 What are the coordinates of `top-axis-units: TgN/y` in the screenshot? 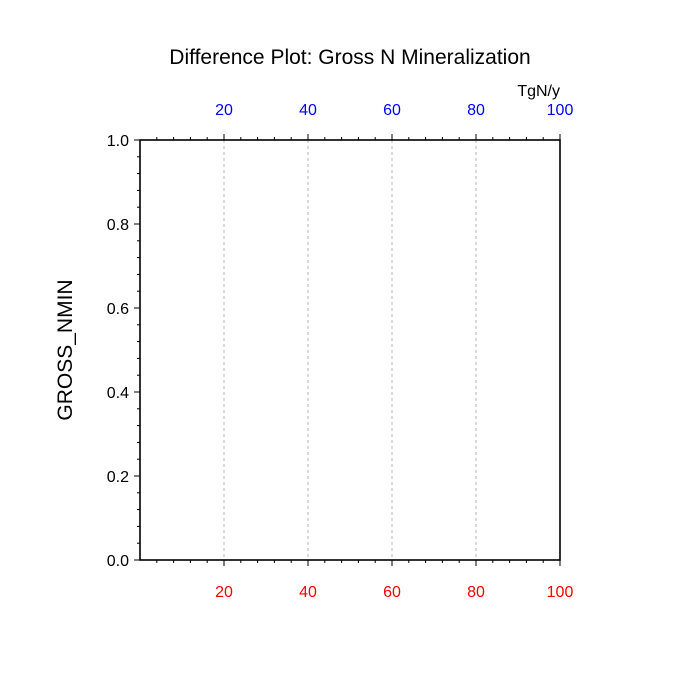 It's located at (538, 91).